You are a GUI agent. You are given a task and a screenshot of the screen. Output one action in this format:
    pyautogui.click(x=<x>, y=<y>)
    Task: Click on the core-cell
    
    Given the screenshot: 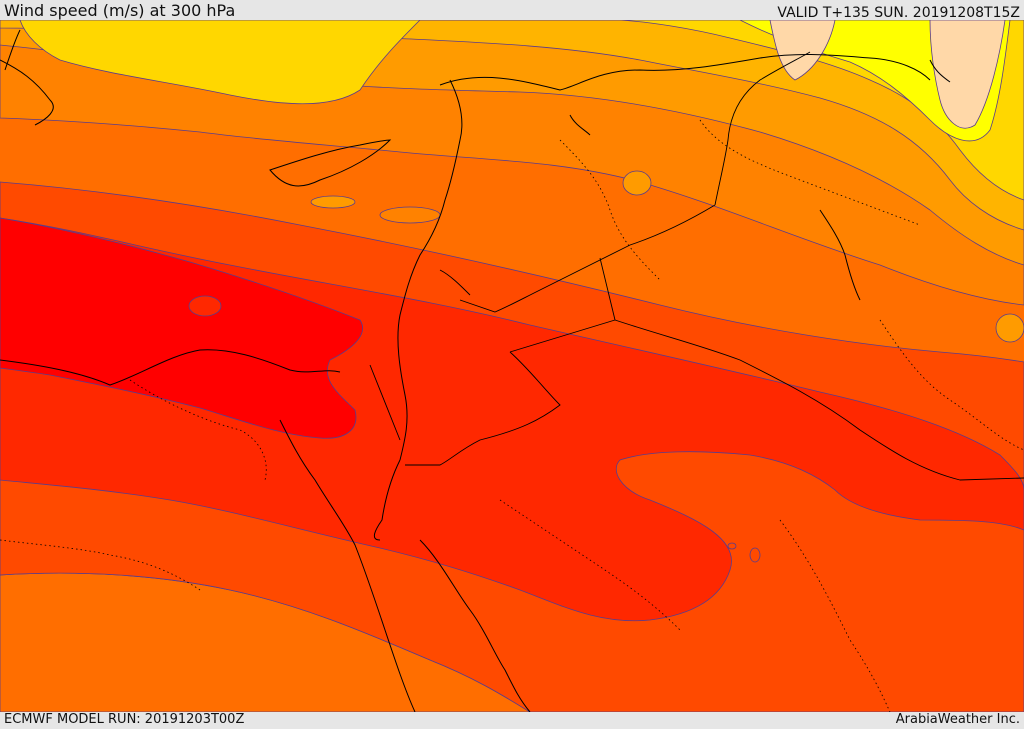 What is the action you would take?
    pyautogui.click(x=205, y=306)
    